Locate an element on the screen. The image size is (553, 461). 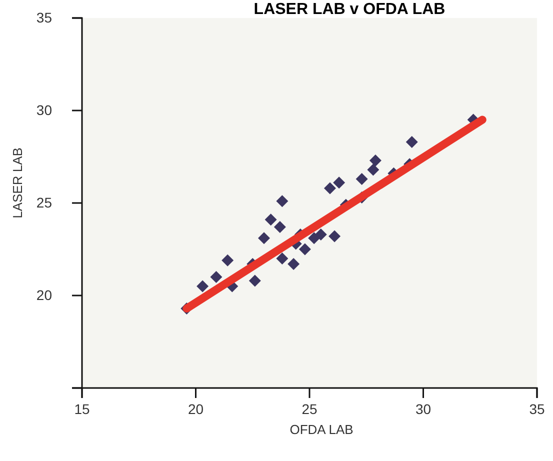
y-axis-title: LASER LAB is located at coordinates (17, 183).